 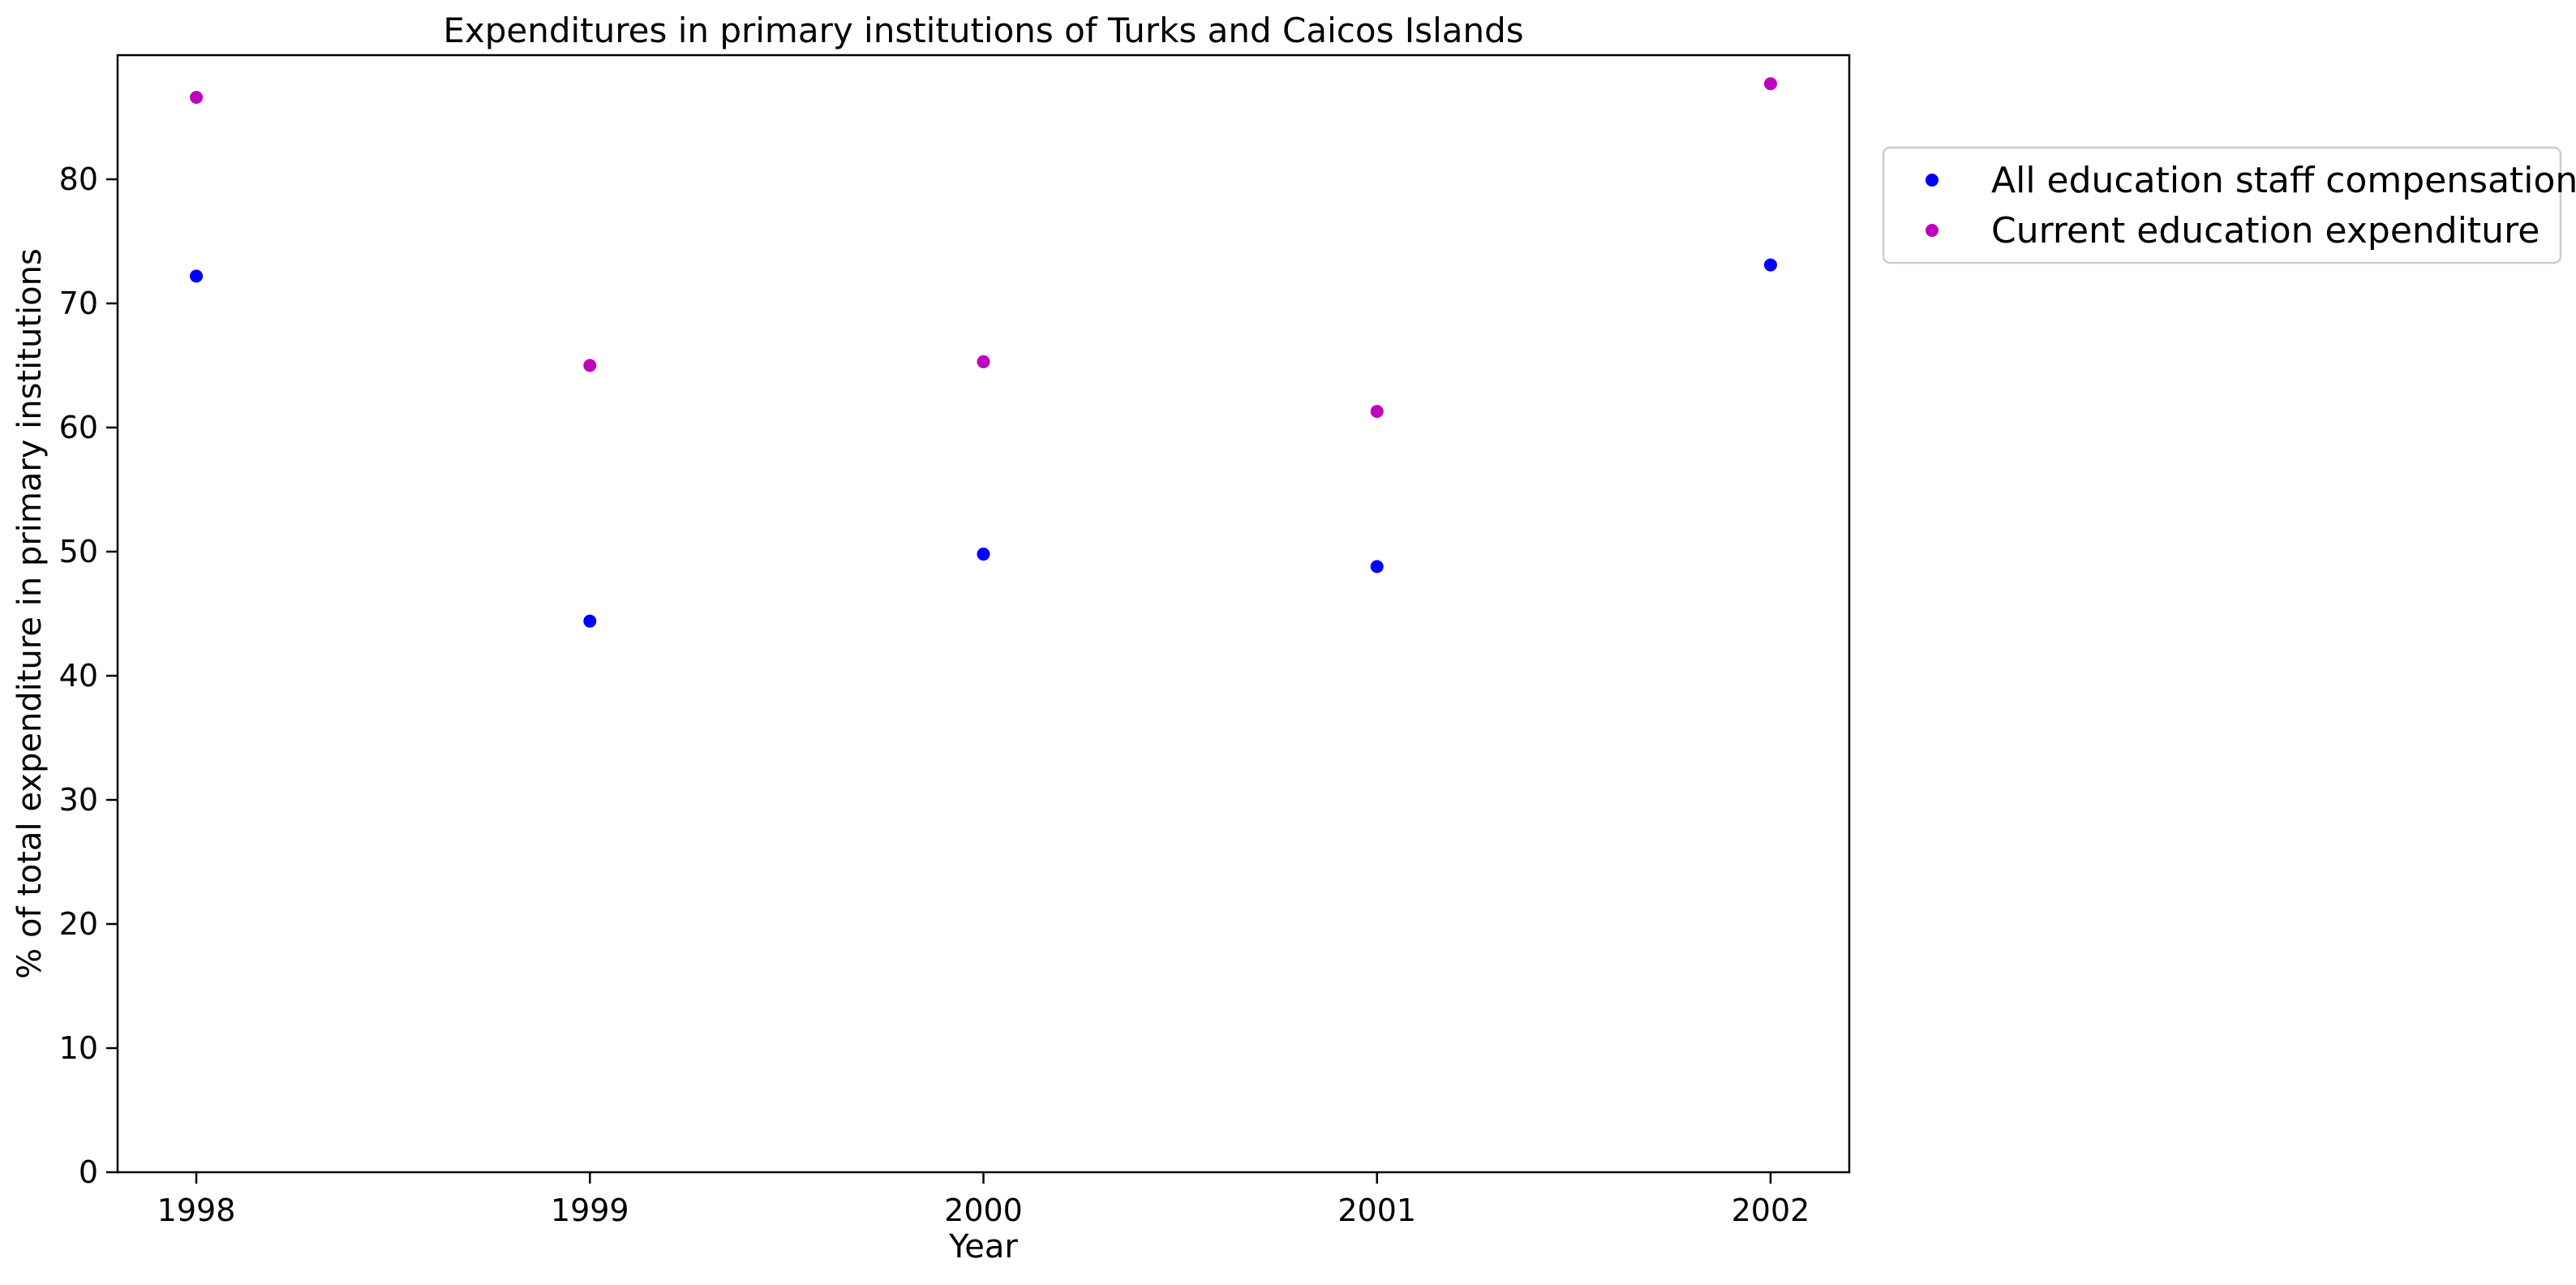 What do you see at coordinates (2222, 205) in the screenshot?
I see `legend-box` at bounding box center [2222, 205].